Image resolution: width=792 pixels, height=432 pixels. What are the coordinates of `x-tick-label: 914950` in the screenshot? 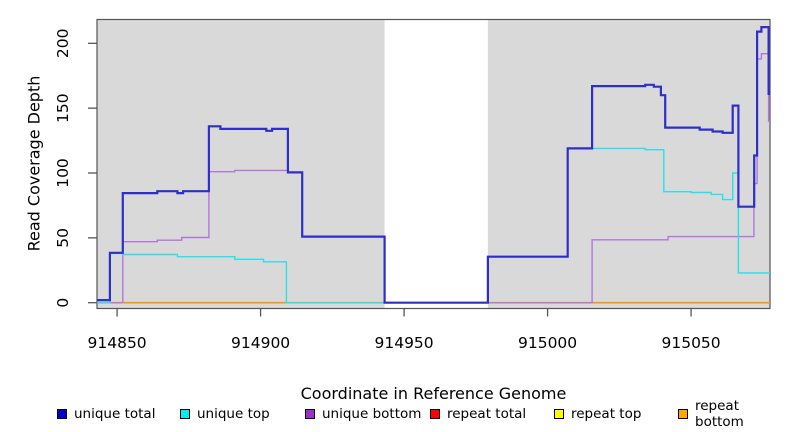 It's located at (403, 343).